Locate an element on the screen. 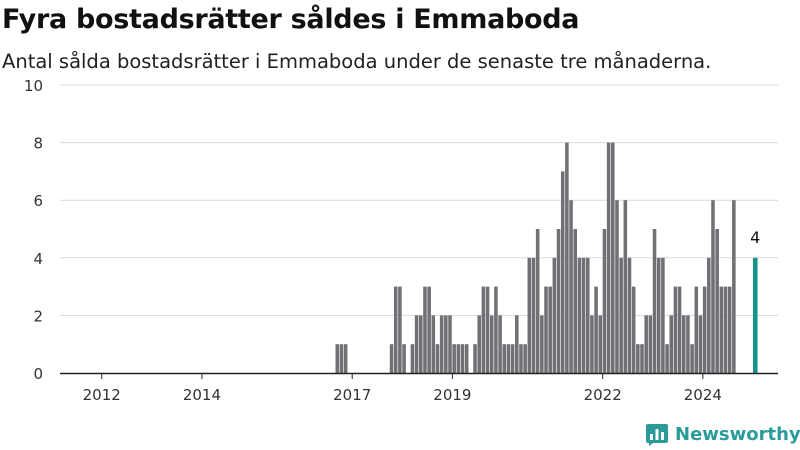  x-tick-label: 2012 is located at coordinates (102, 395).